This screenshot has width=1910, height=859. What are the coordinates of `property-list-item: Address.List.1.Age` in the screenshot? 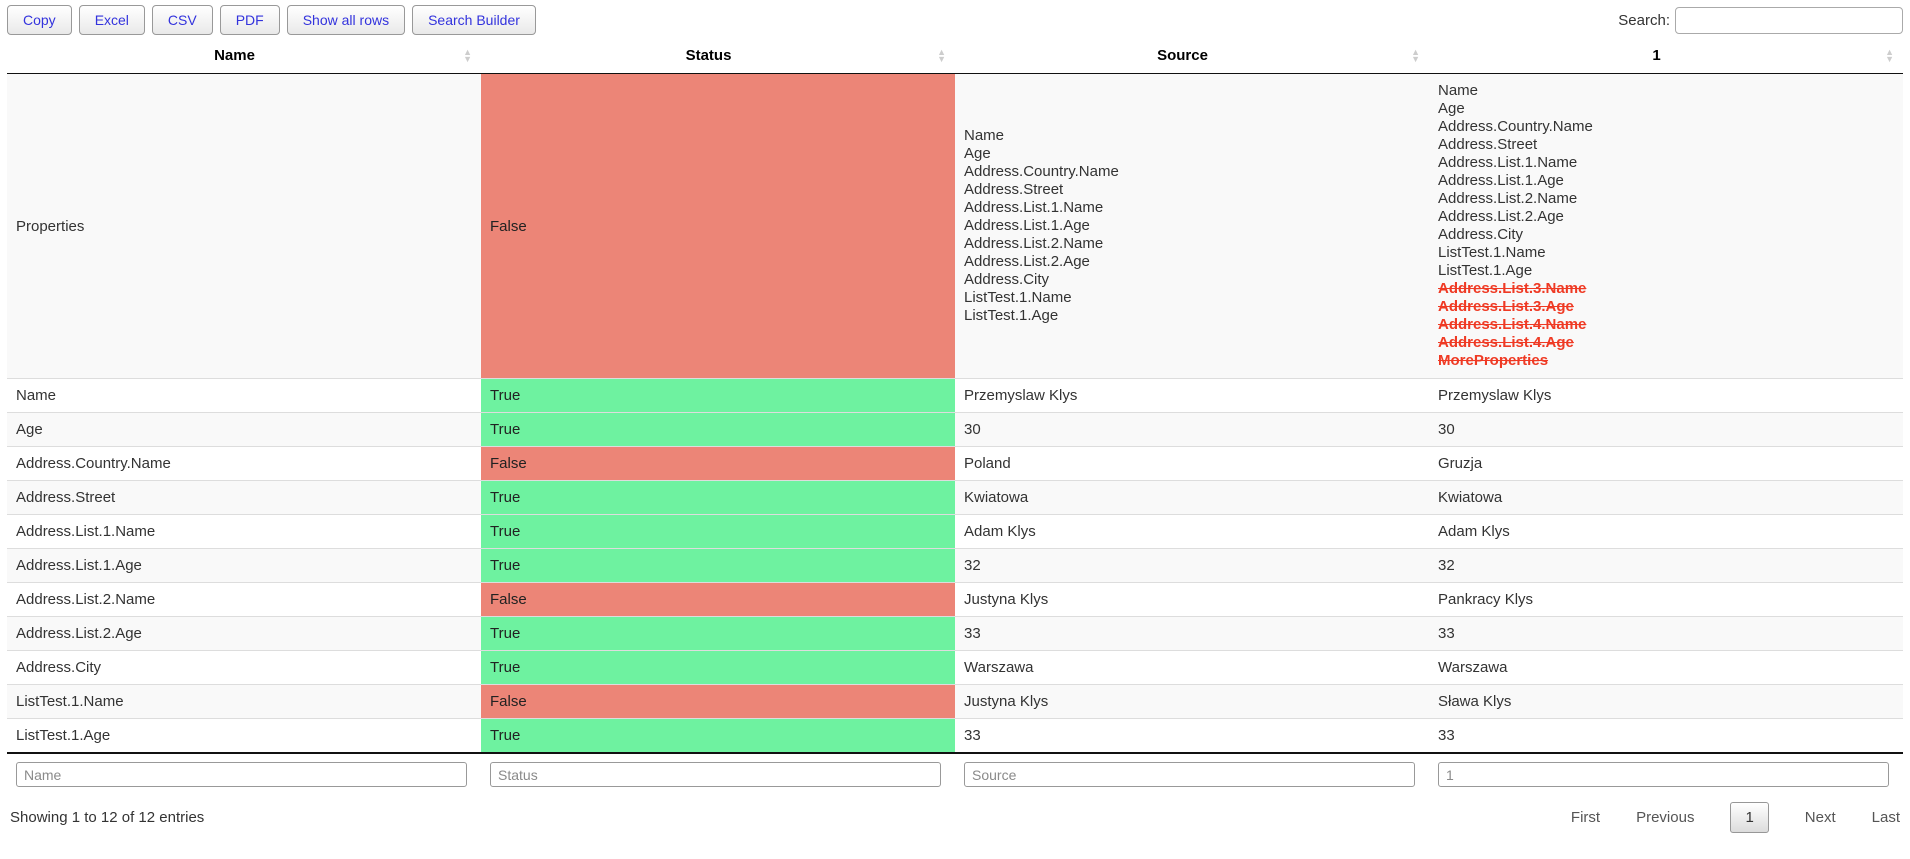 It's located at (1027, 225).